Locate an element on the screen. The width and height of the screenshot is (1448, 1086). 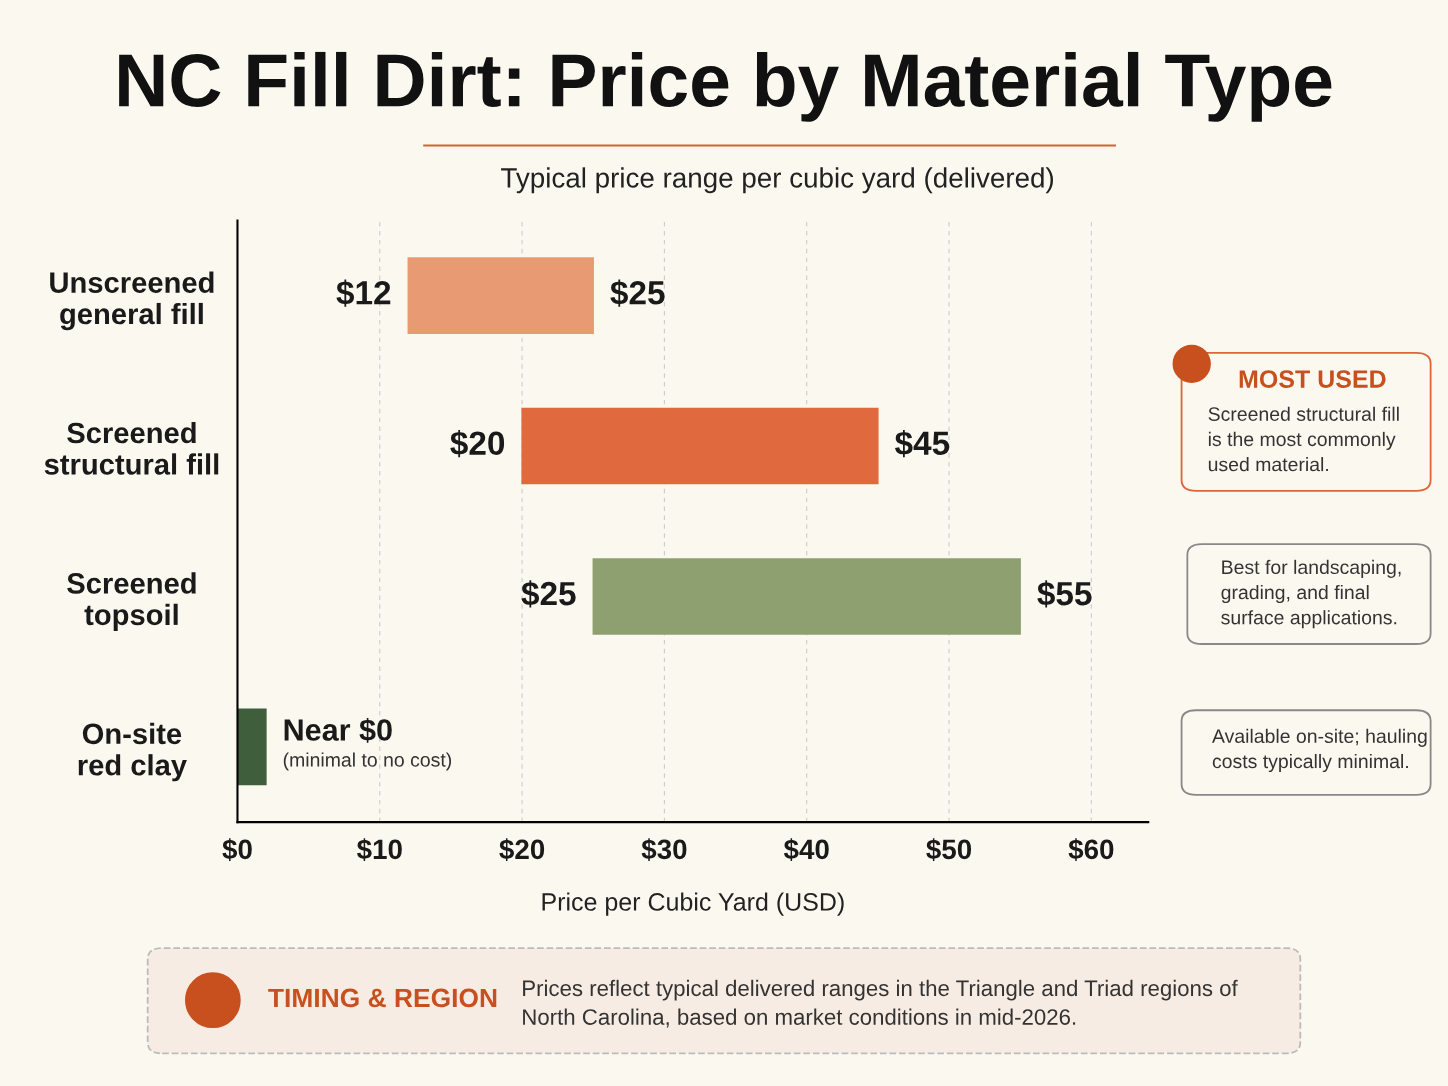
y-tick-label: Unscreened general fill is located at coordinates (132, 301).